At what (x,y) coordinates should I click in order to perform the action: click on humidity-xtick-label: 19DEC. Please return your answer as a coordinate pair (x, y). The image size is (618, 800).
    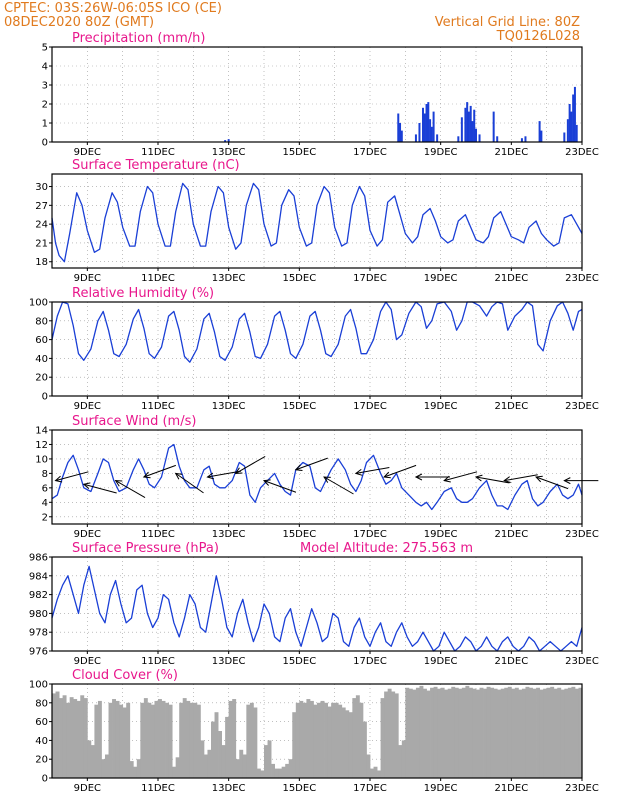
    Looking at the image, I should click on (441, 406).